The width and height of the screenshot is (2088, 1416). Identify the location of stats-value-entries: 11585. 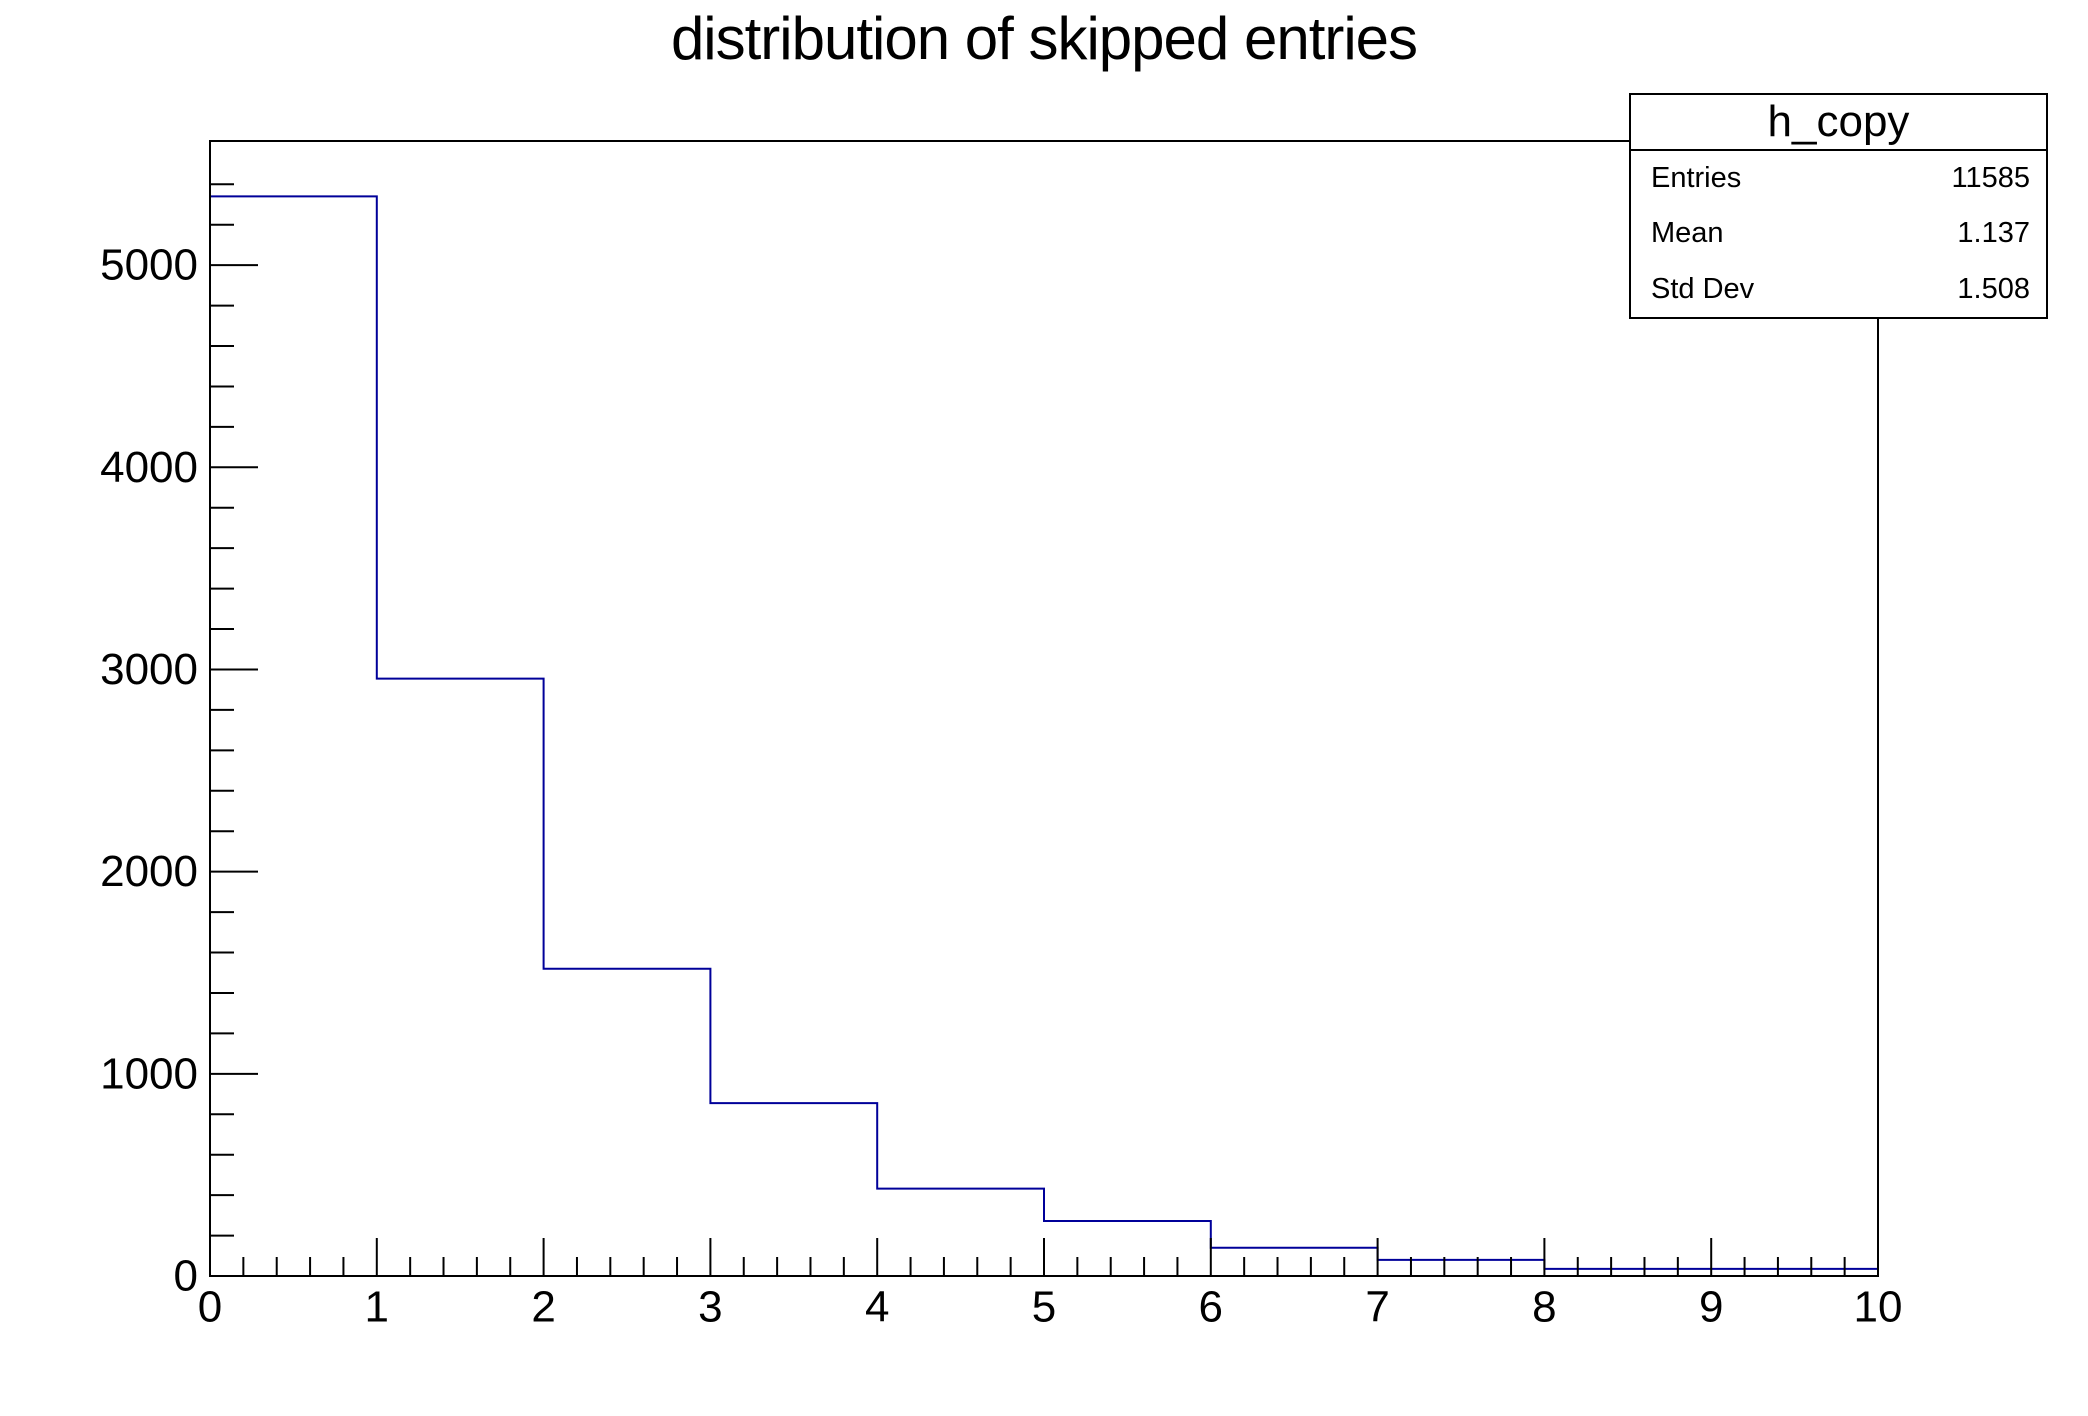
(1991, 178).